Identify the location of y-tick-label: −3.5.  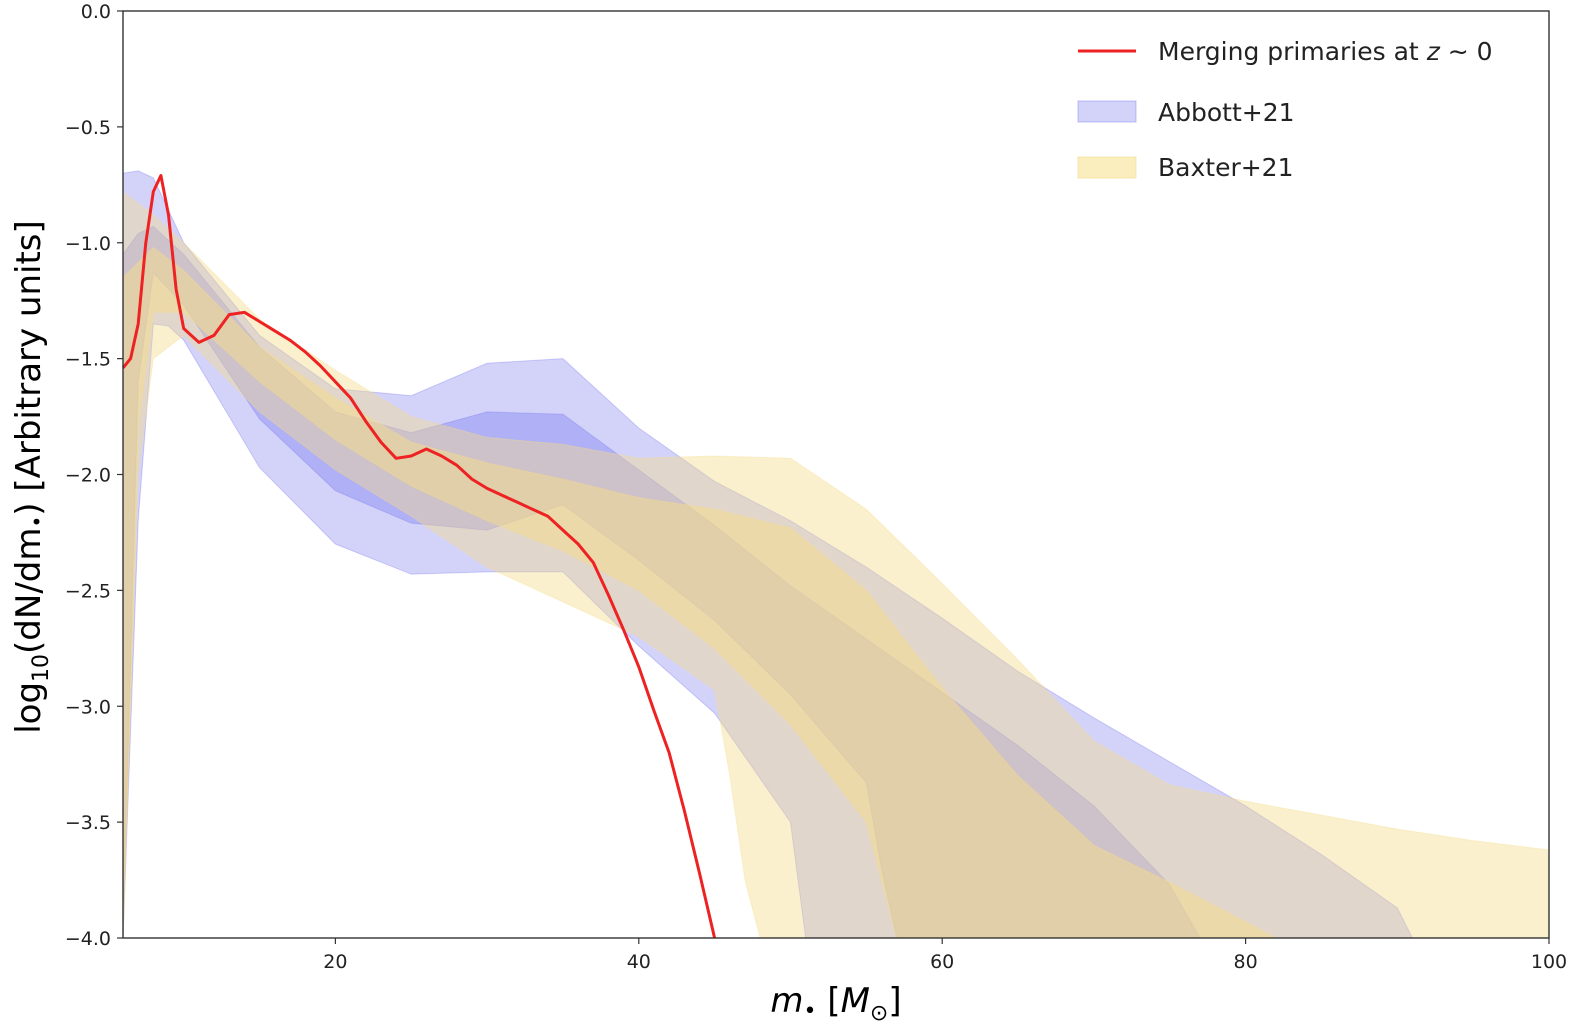
(88, 823).